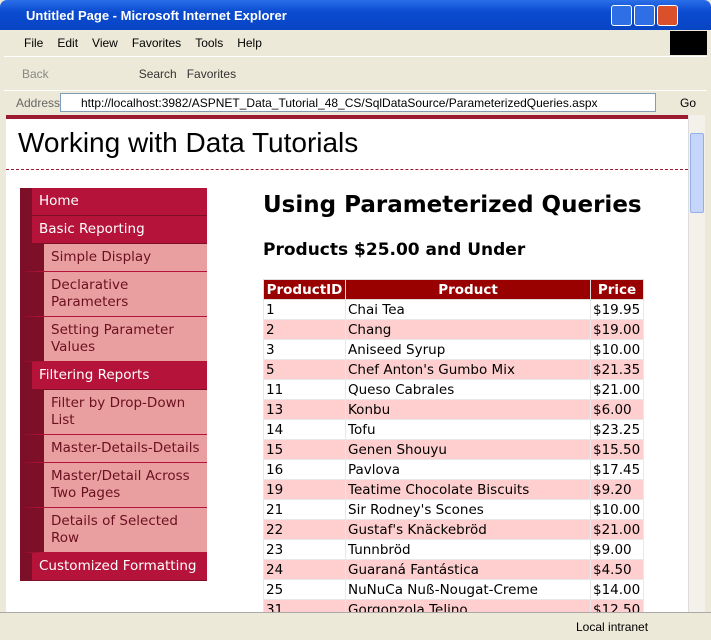 Image resolution: width=711 pixels, height=640 pixels. I want to click on menu-item: Tools, so click(209, 42).